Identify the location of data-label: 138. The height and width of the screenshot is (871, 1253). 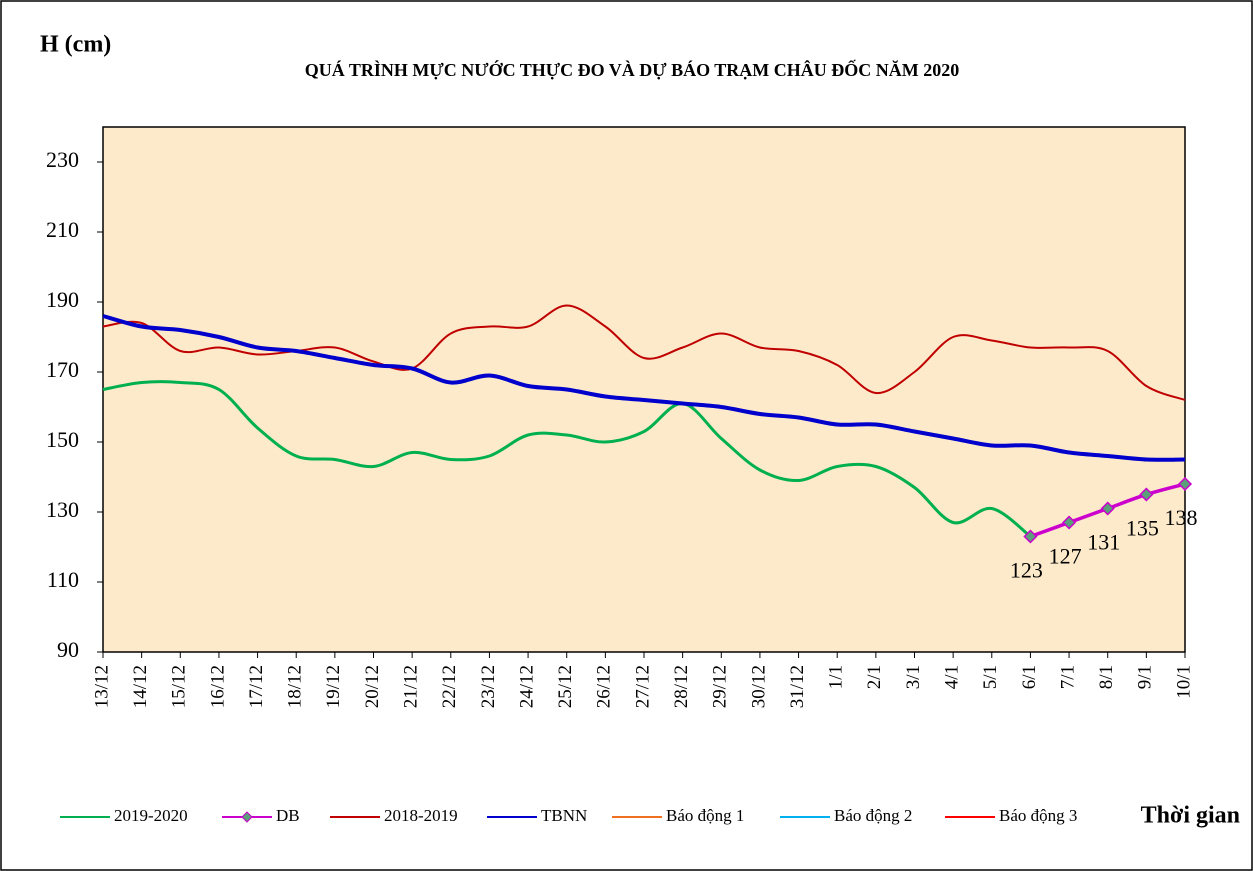
(1181, 517).